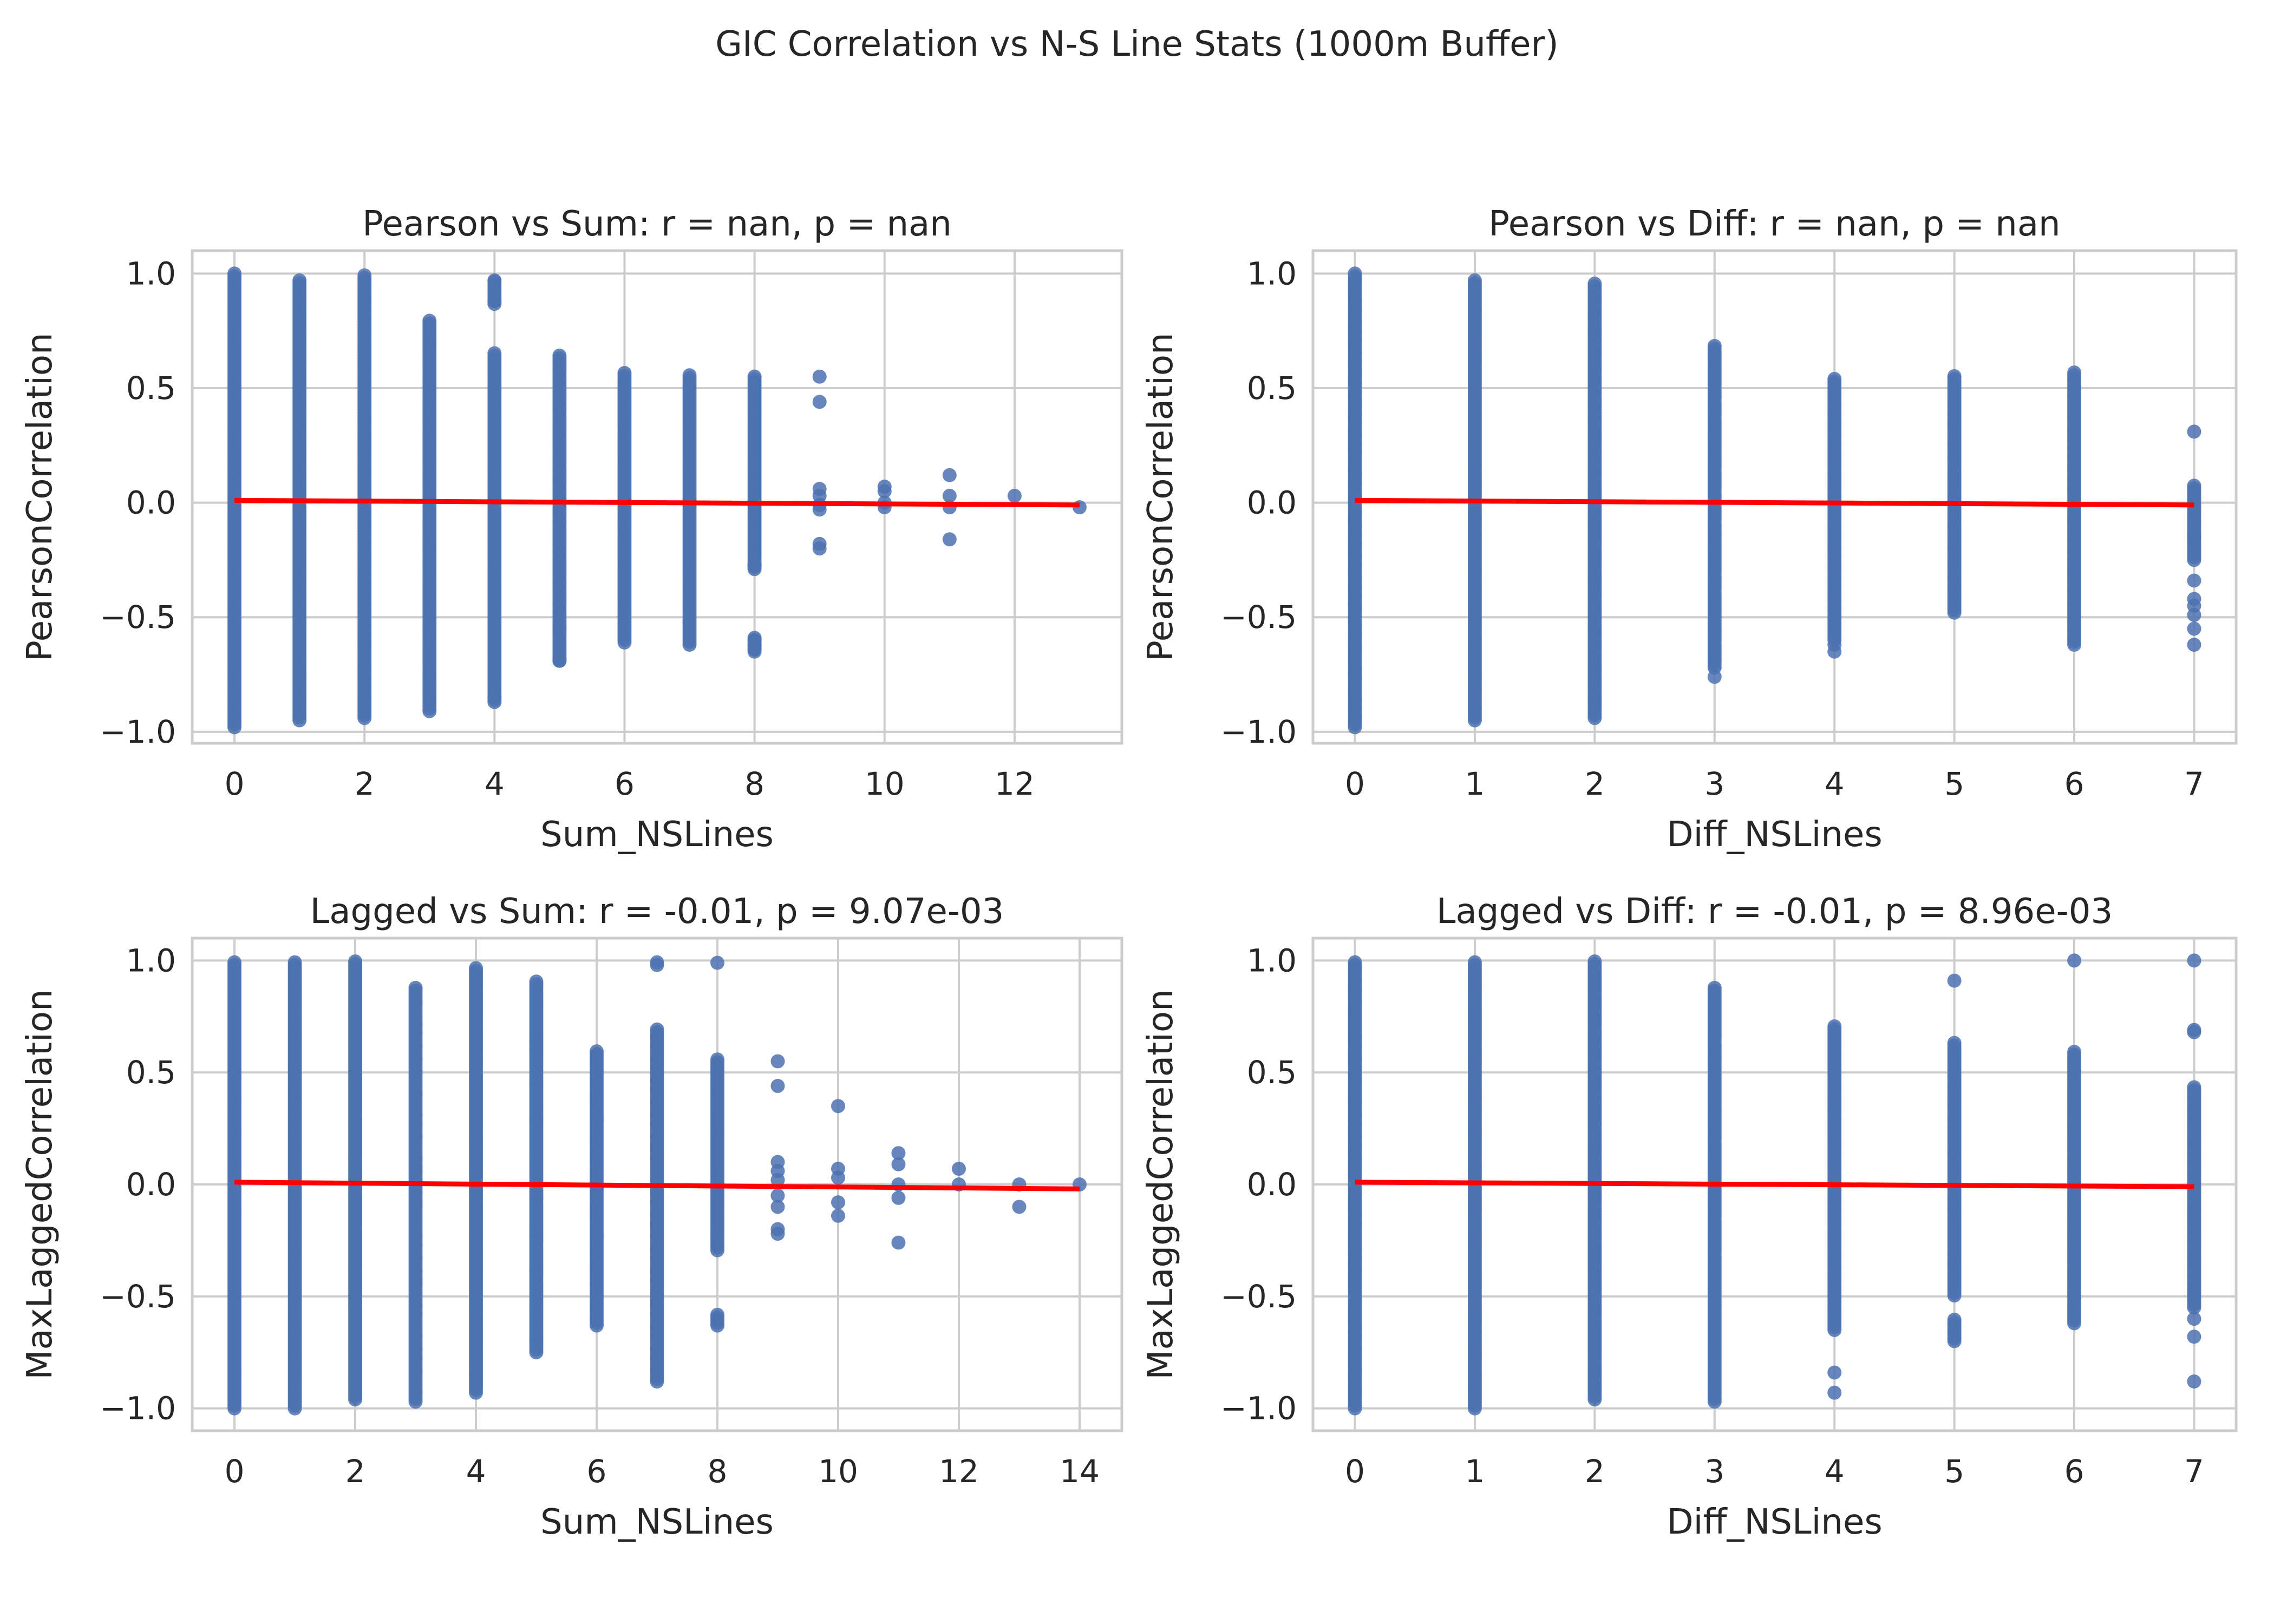 The width and height of the screenshot is (2274, 1624). I want to click on subplot-title: Pearson vs Diff: r = nan, p = nan, so click(1774, 224).